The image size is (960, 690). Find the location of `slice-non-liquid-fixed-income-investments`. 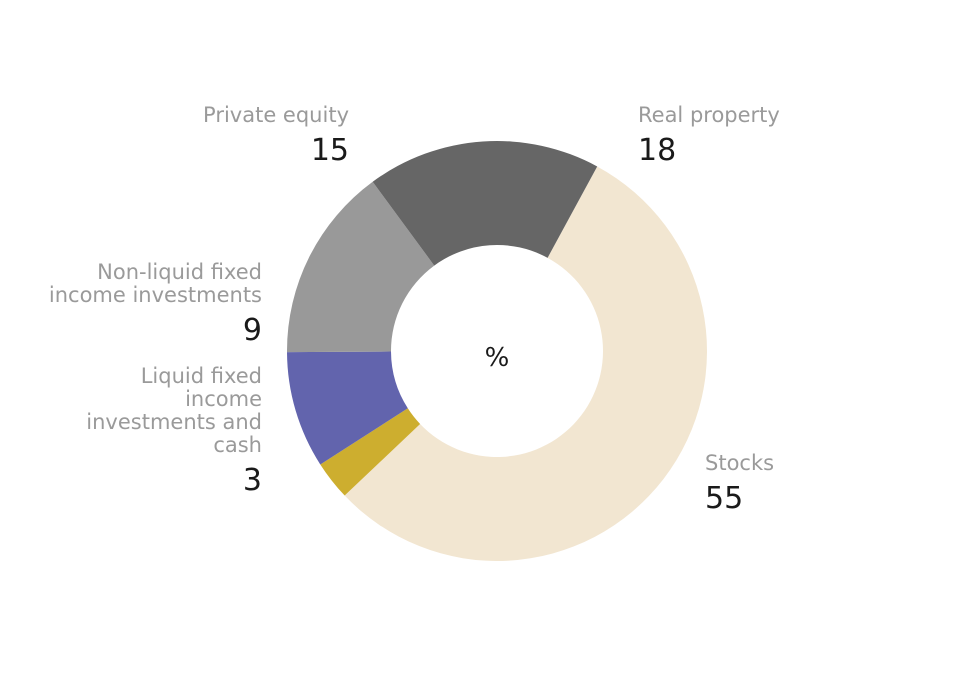

slice-non-liquid-fixed-income-investments is located at coordinates (347, 408).